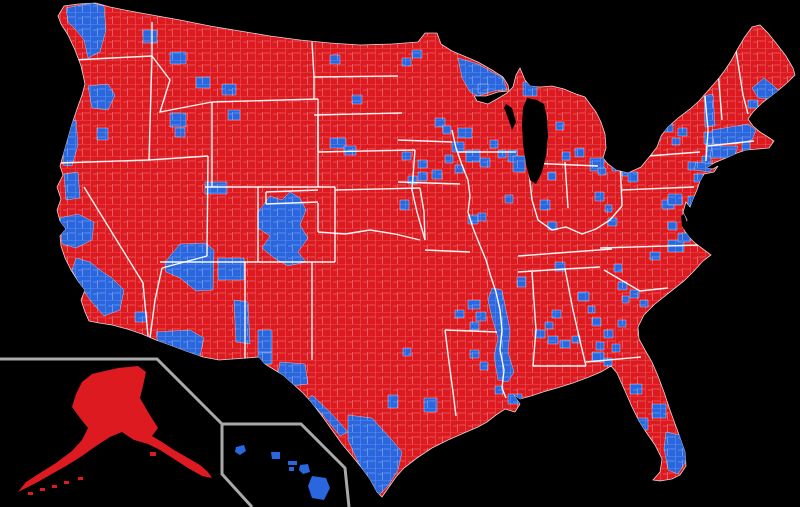 The width and height of the screenshot is (800, 507). What do you see at coordinates (595, 165) in the screenshot?
I see `lakes-group` at bounding box center [595, 165].